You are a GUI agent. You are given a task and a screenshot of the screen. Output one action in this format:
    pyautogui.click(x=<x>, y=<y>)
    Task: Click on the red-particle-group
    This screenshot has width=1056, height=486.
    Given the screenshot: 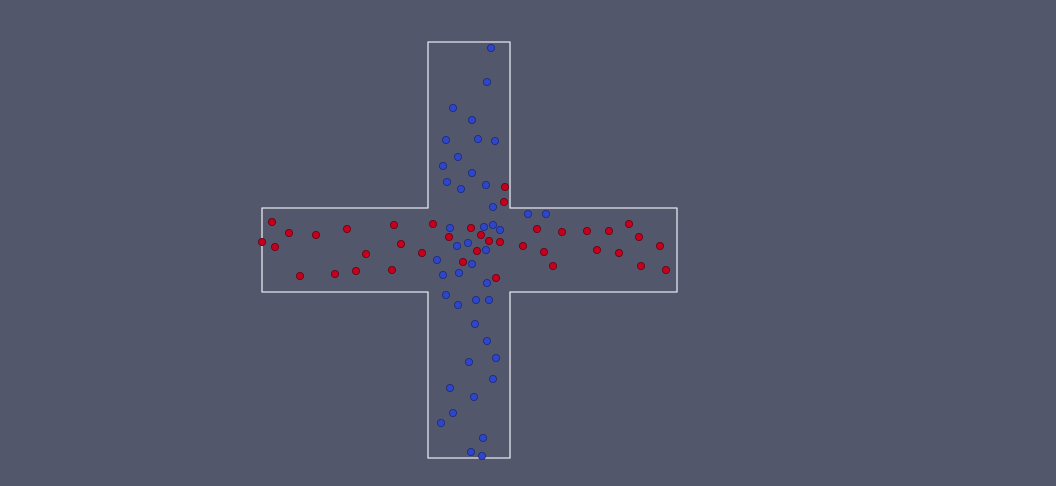 What is the action you would take?
    pyautogui.click(x=464, y=232)
    